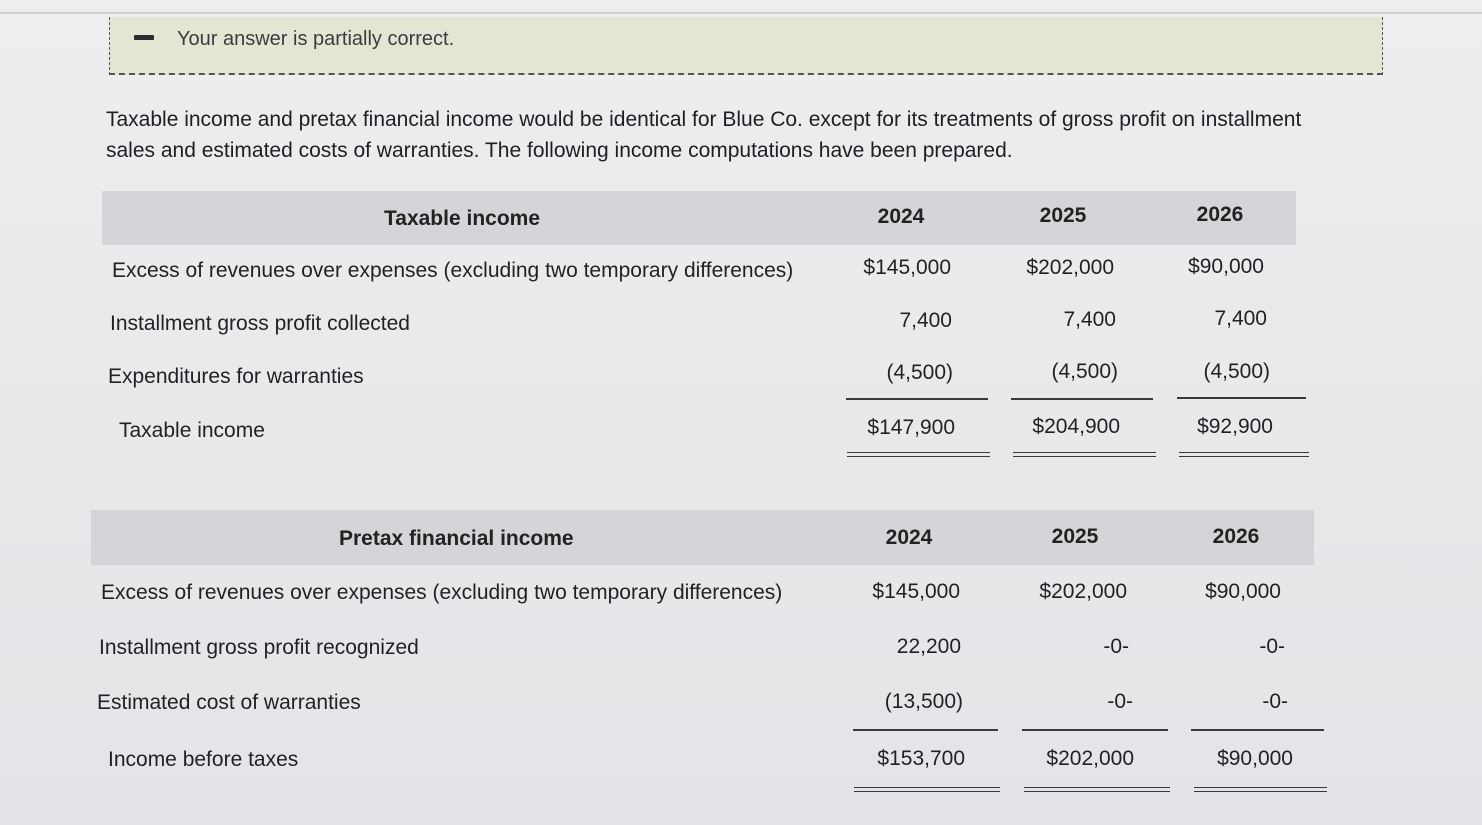 This screenshot has height=825, width=1482. Describe the element at coordinates (923, 701) in the screenshot. I see `pretax-cell: (13,500)` at that location.